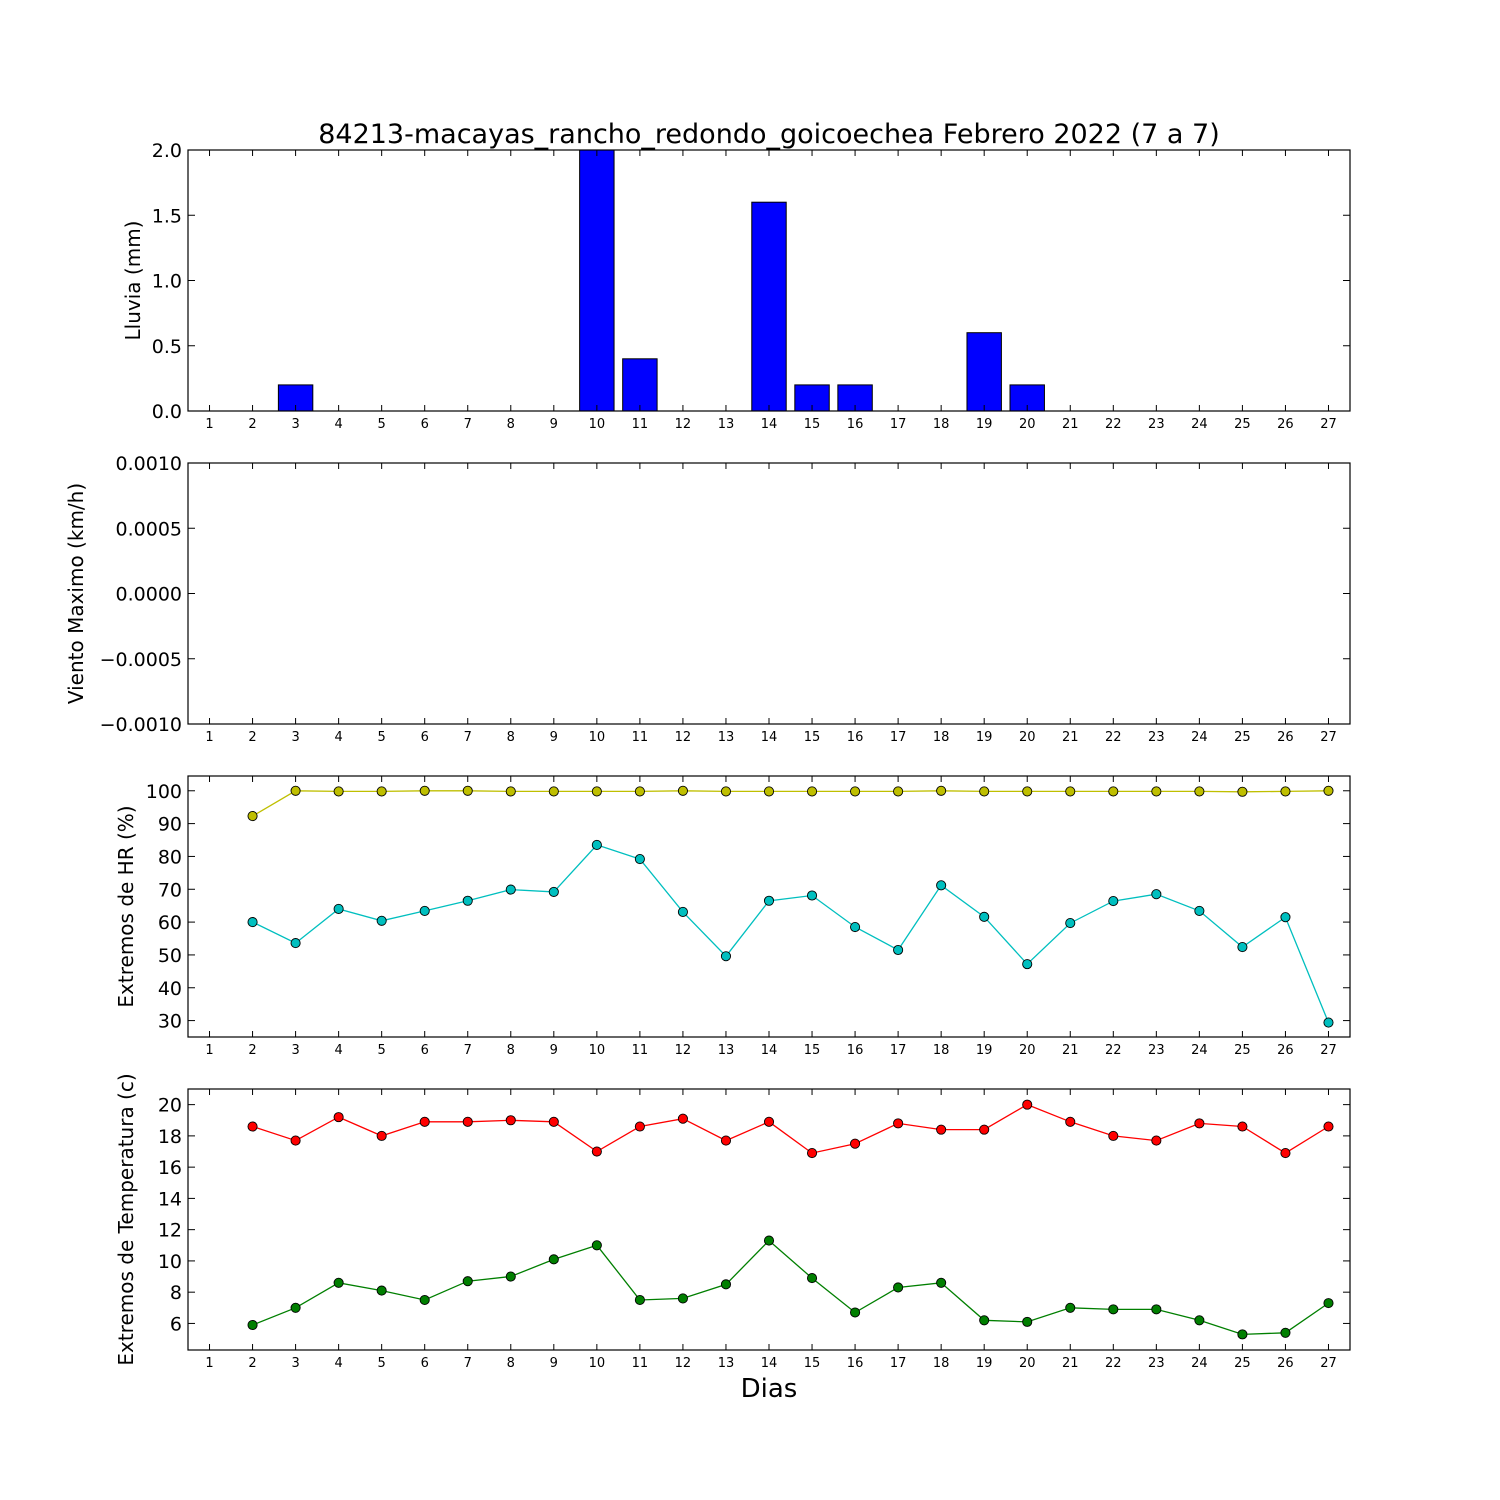  I want to click on x-tick-label: 9, so click(554, 424).